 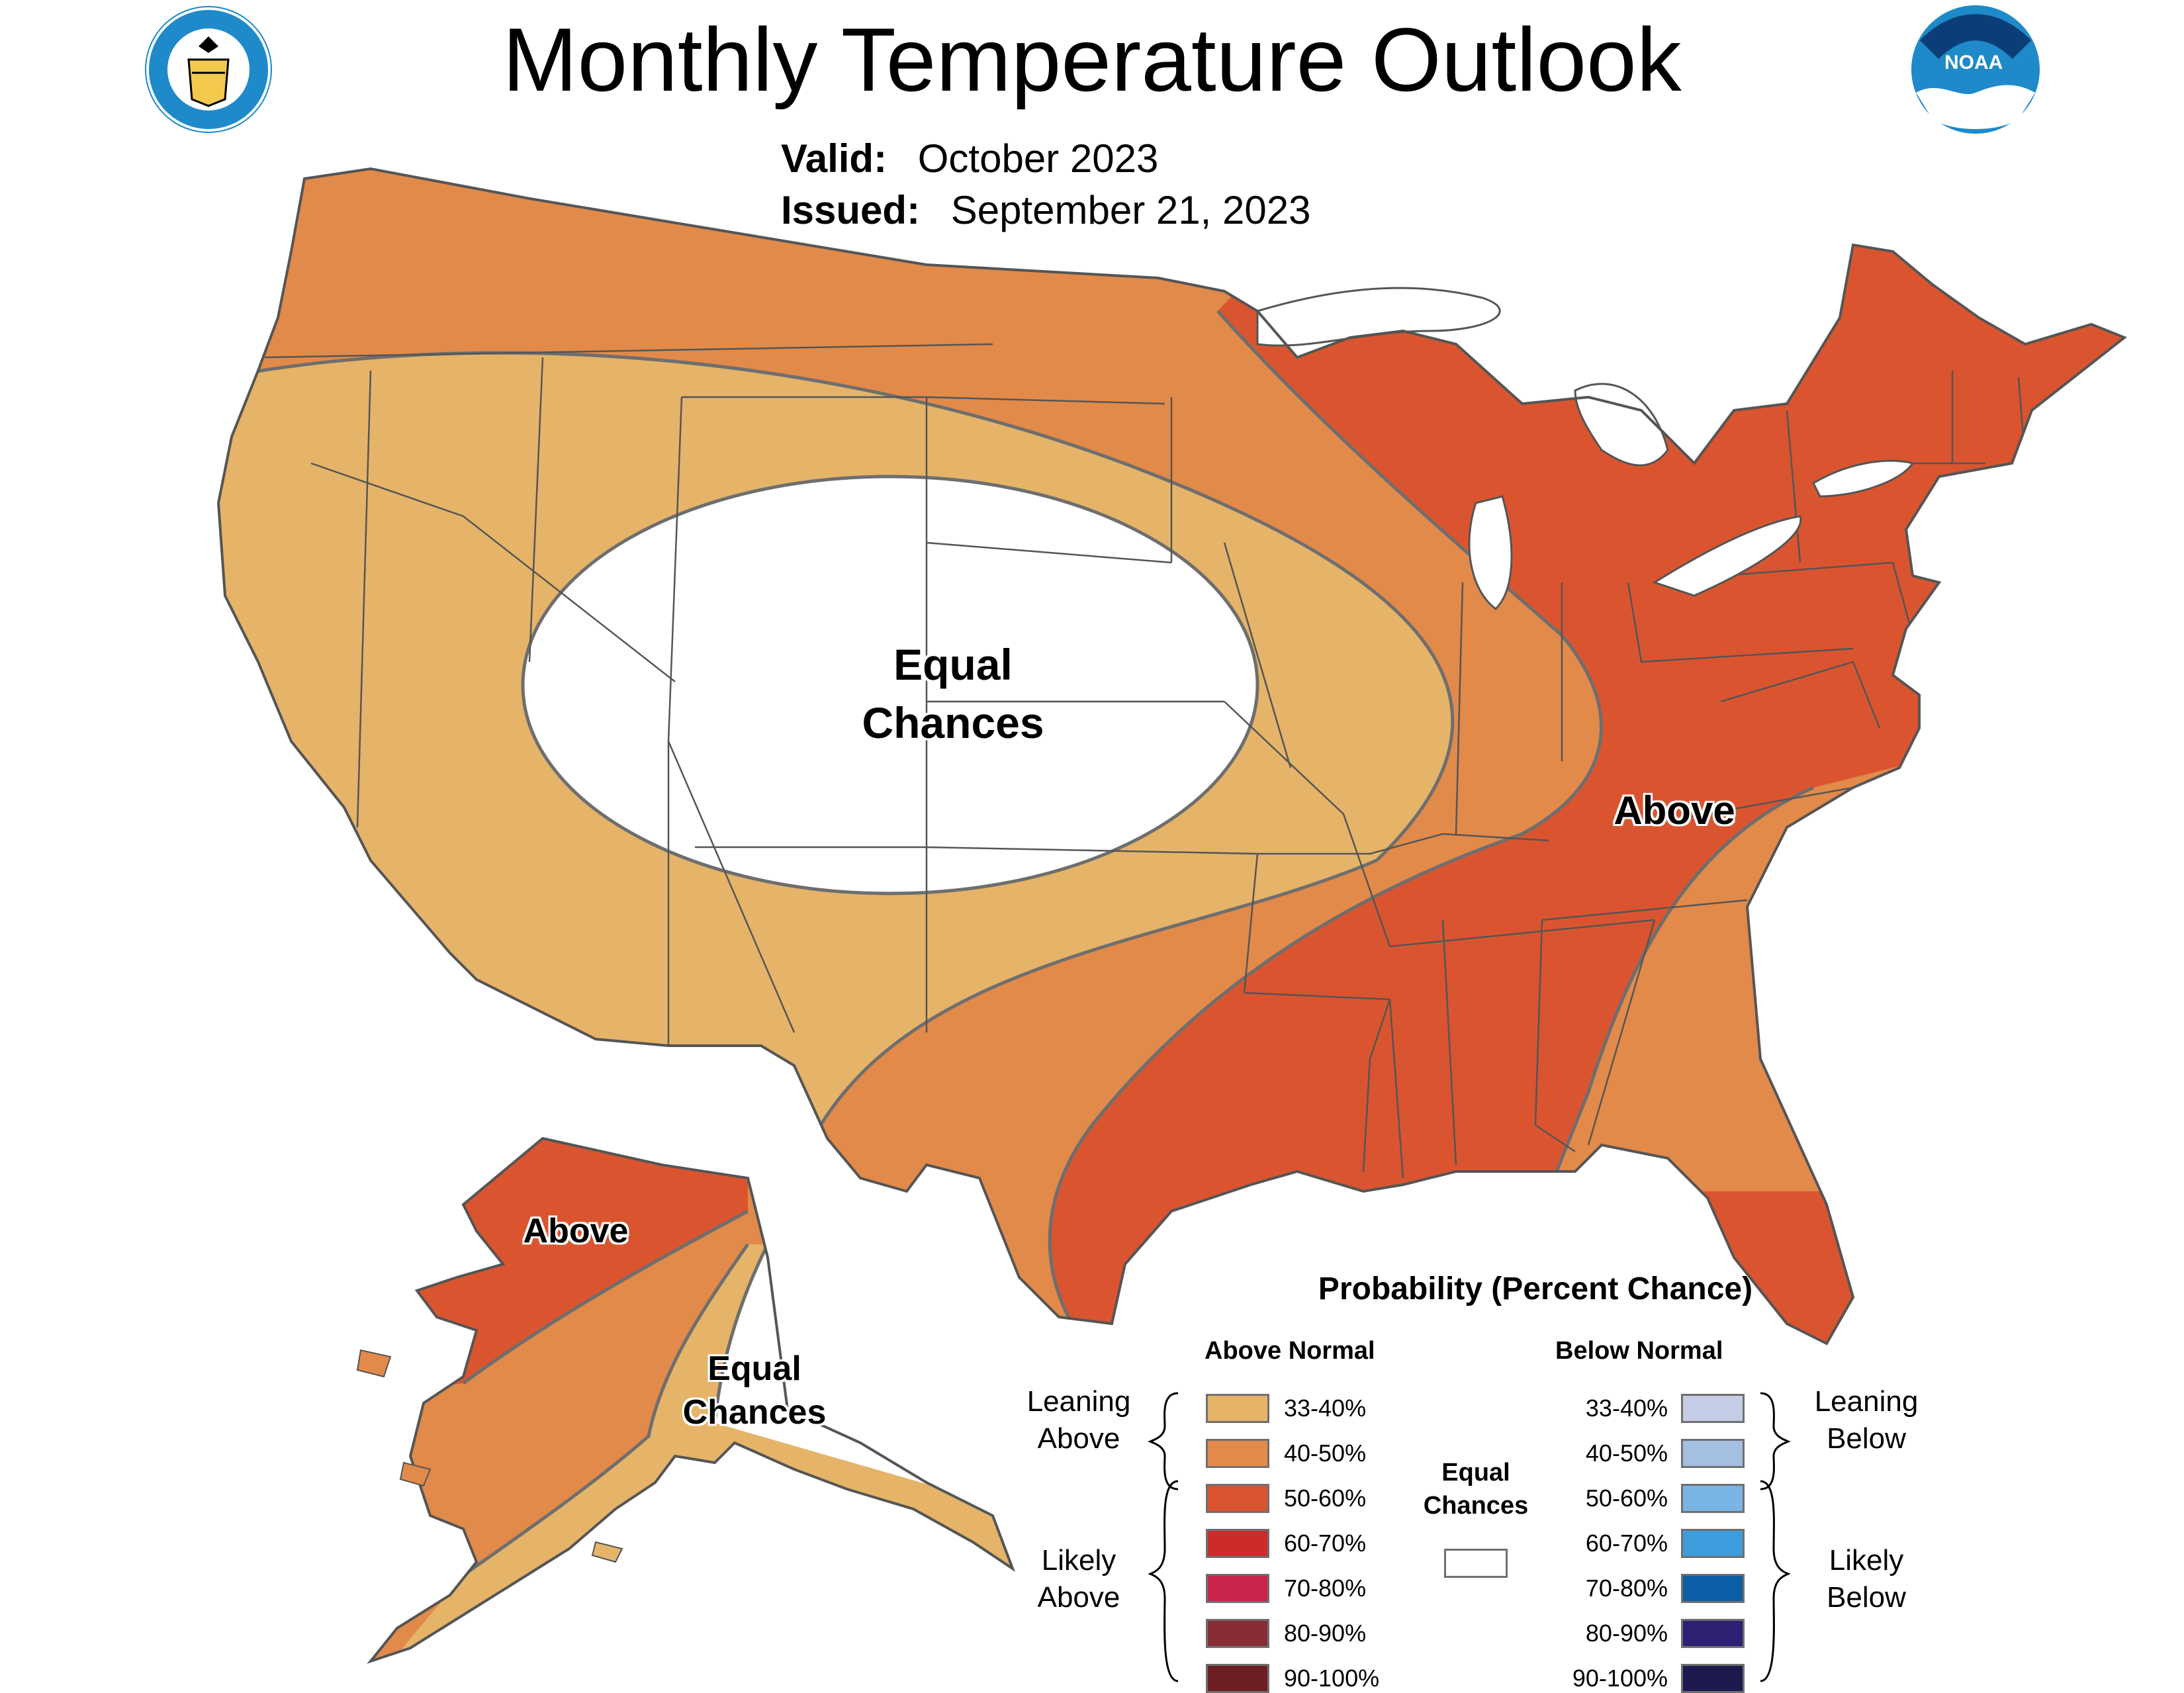 What do you see at coordinates (1866, 1438) in the screenshot?
I see `leaning-below-line2: Below` at bounding box center [1866, 1438].